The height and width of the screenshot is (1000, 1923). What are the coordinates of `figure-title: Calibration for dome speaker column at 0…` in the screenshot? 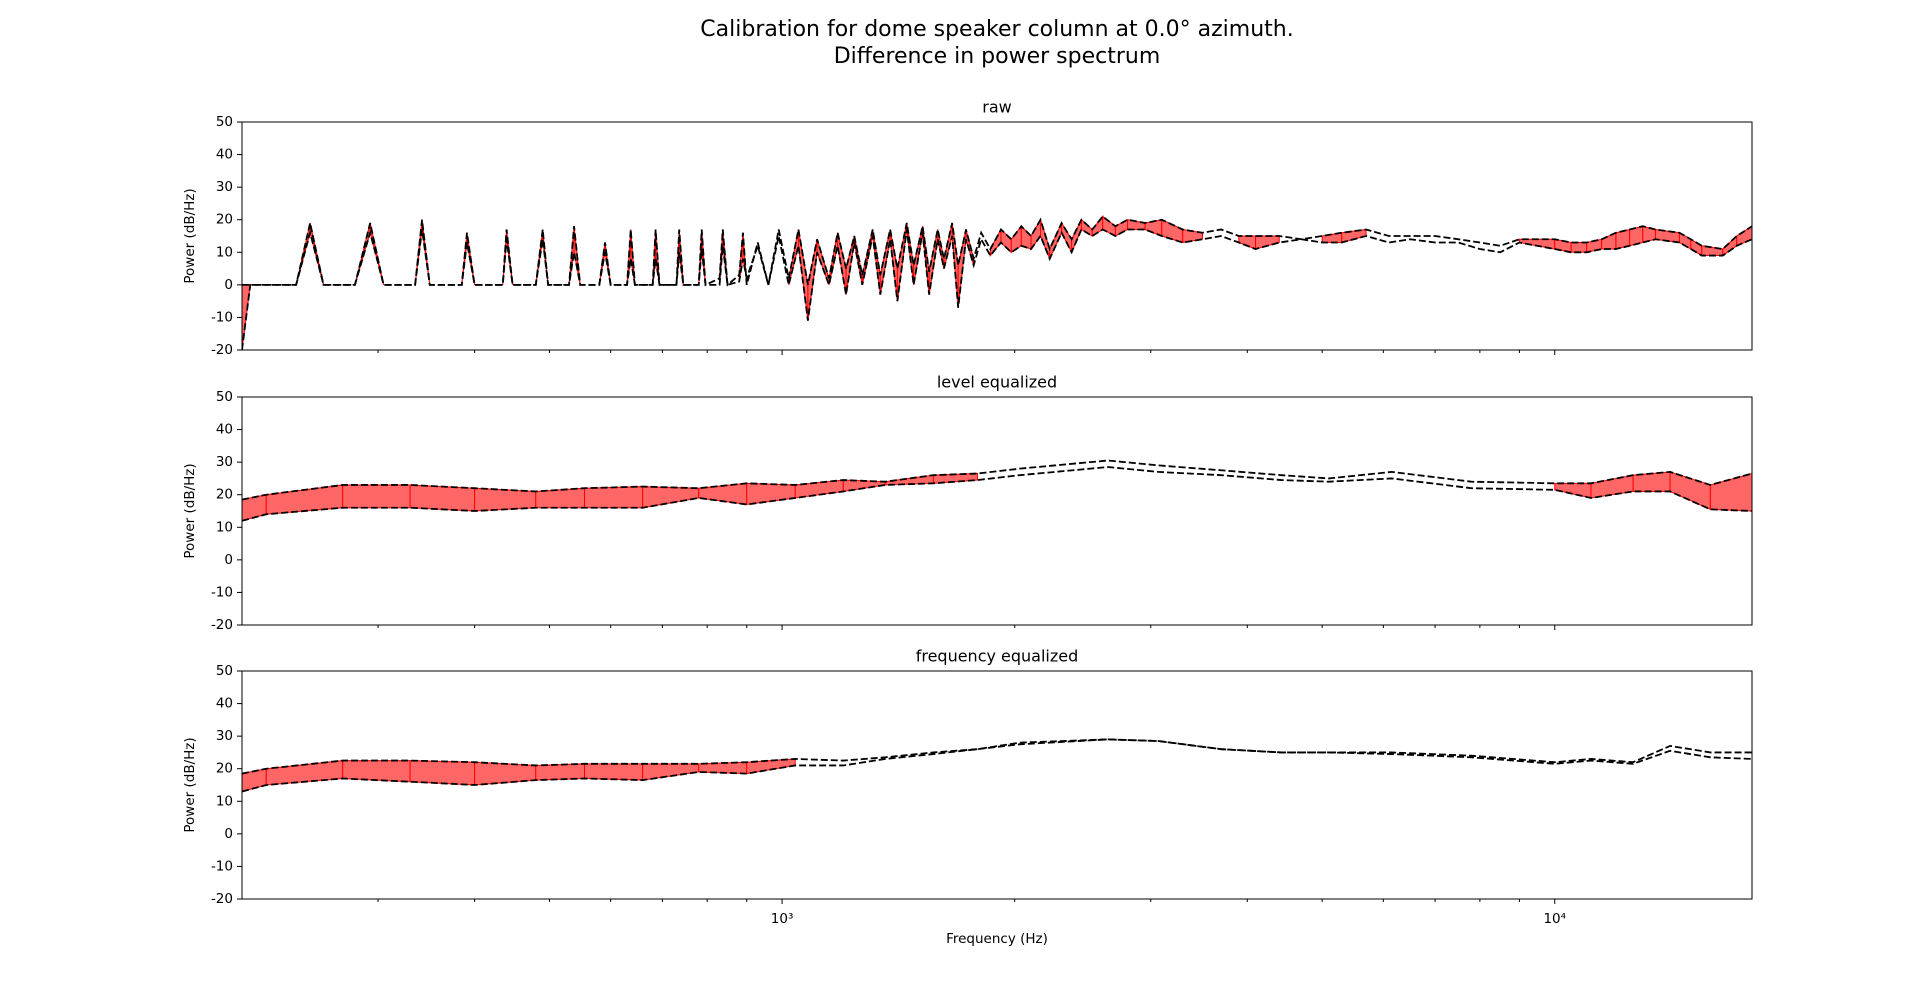 It's located at (996, 29).